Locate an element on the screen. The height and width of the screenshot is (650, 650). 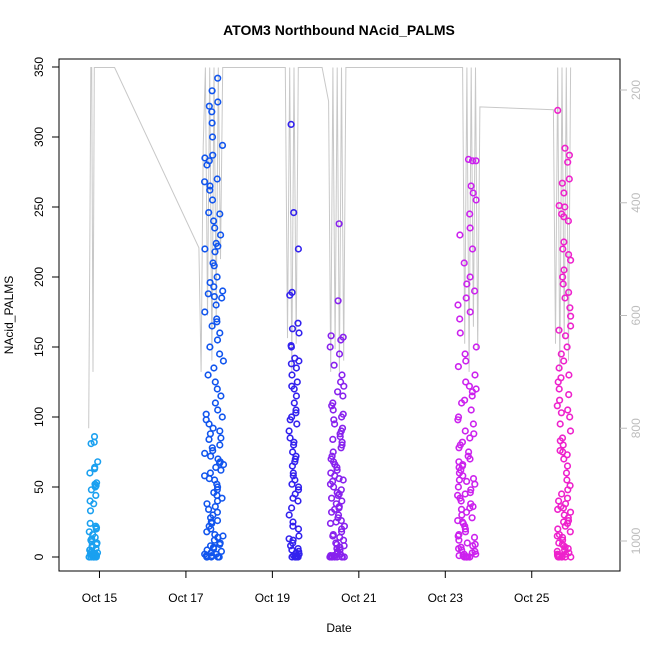
y-tick-label: 50 is located at coordinates (39, 487).